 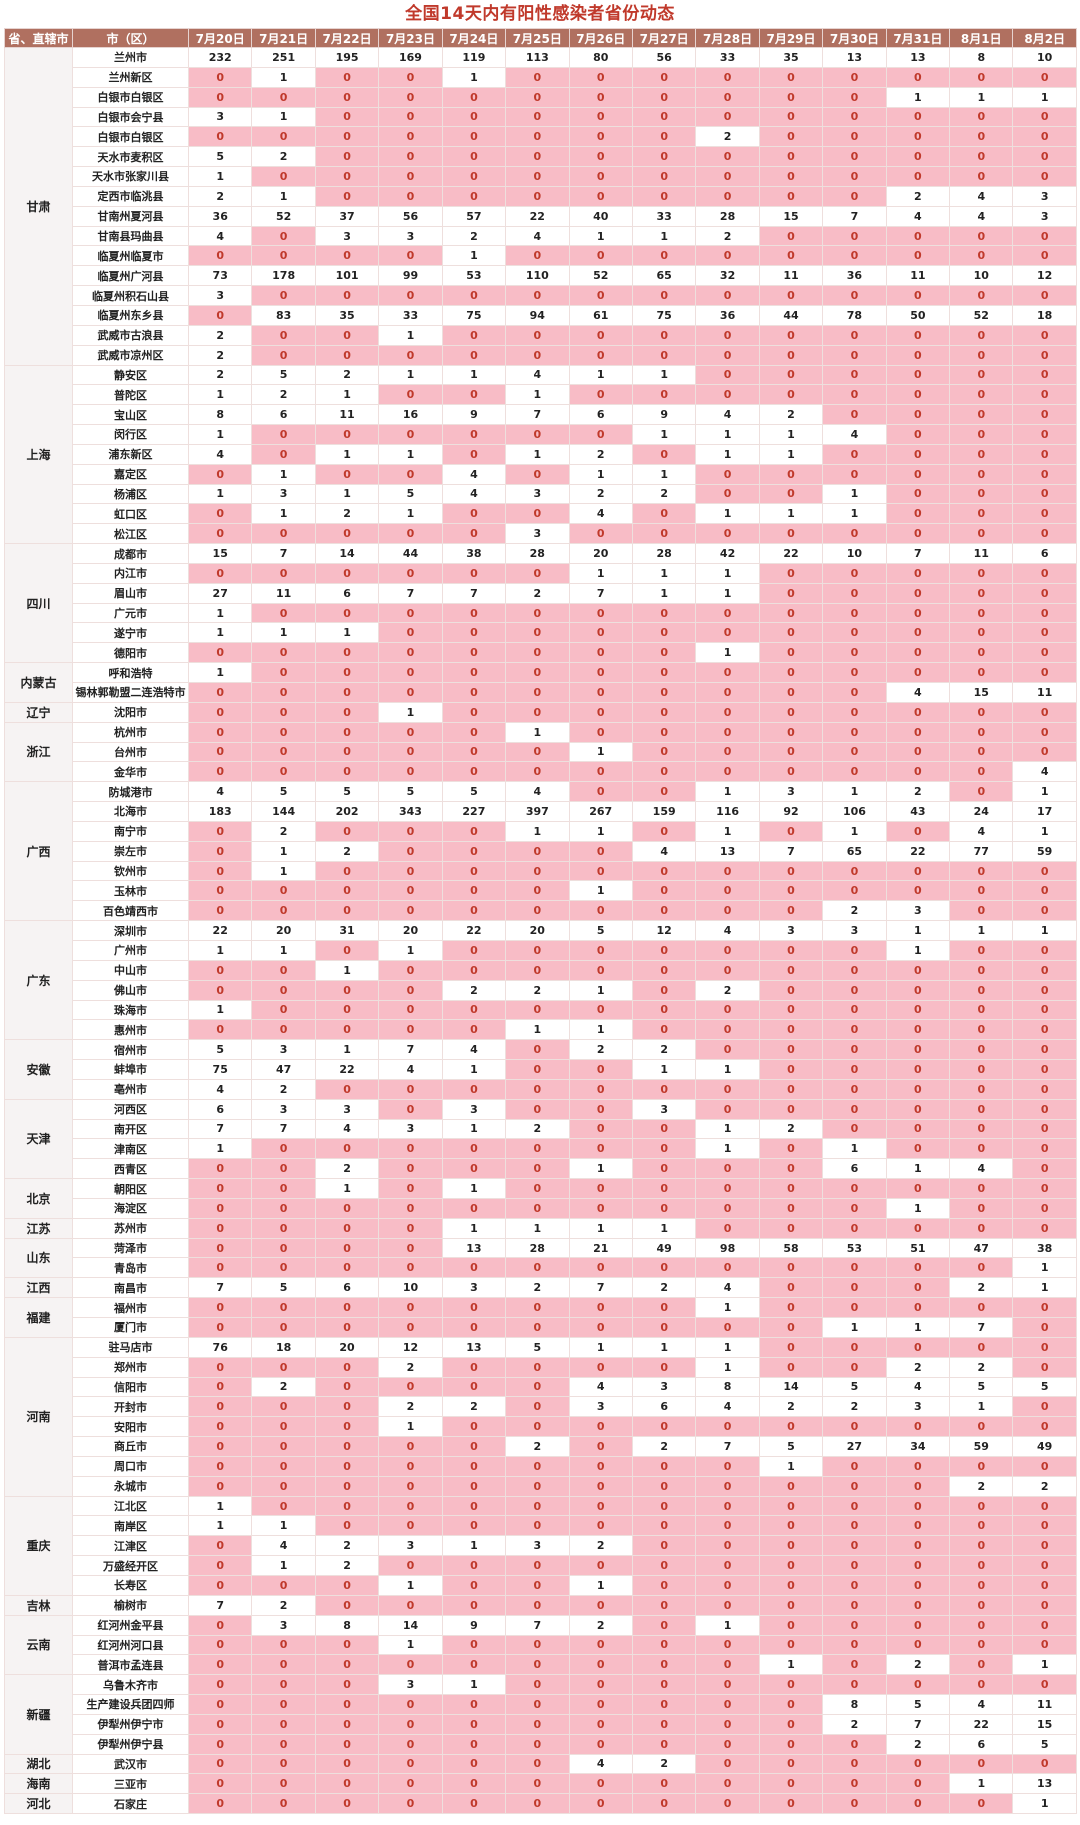 I want to click on city-cell: 天水市张家川县, so click(x=130, y=176).